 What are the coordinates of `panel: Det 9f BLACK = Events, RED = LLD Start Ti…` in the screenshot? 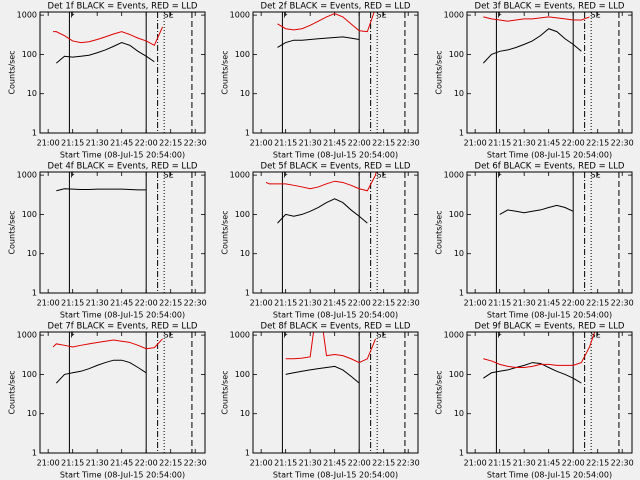 It's located at (534, 401).